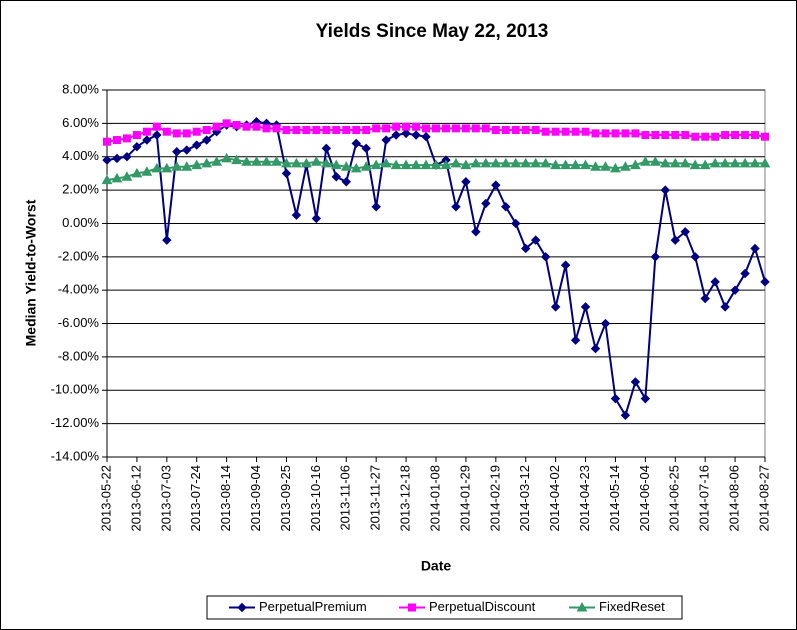 The image size is (797, 630). What do you see at coordinates (482, 606) in the screenshot?
I see `legend-label: PerpetualDiscount` at bounding box center [482, 606].